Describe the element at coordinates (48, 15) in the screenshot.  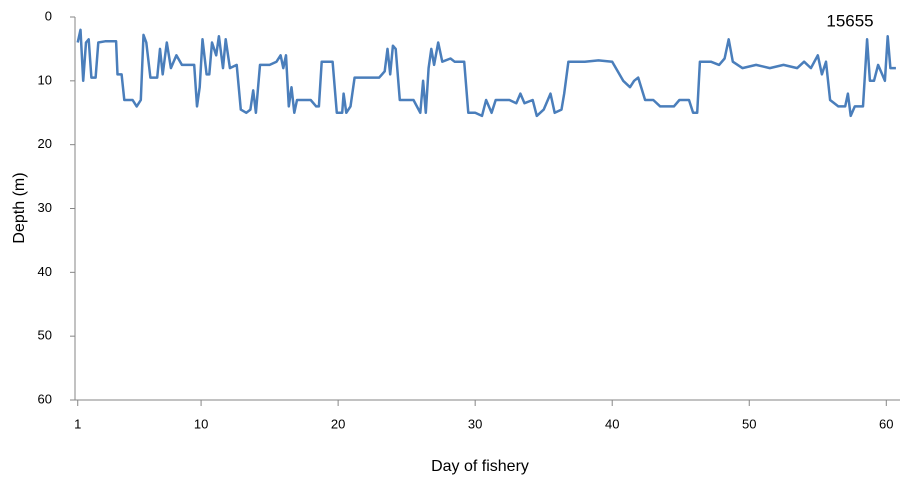
I see `y-tick-label: 0` at that location.